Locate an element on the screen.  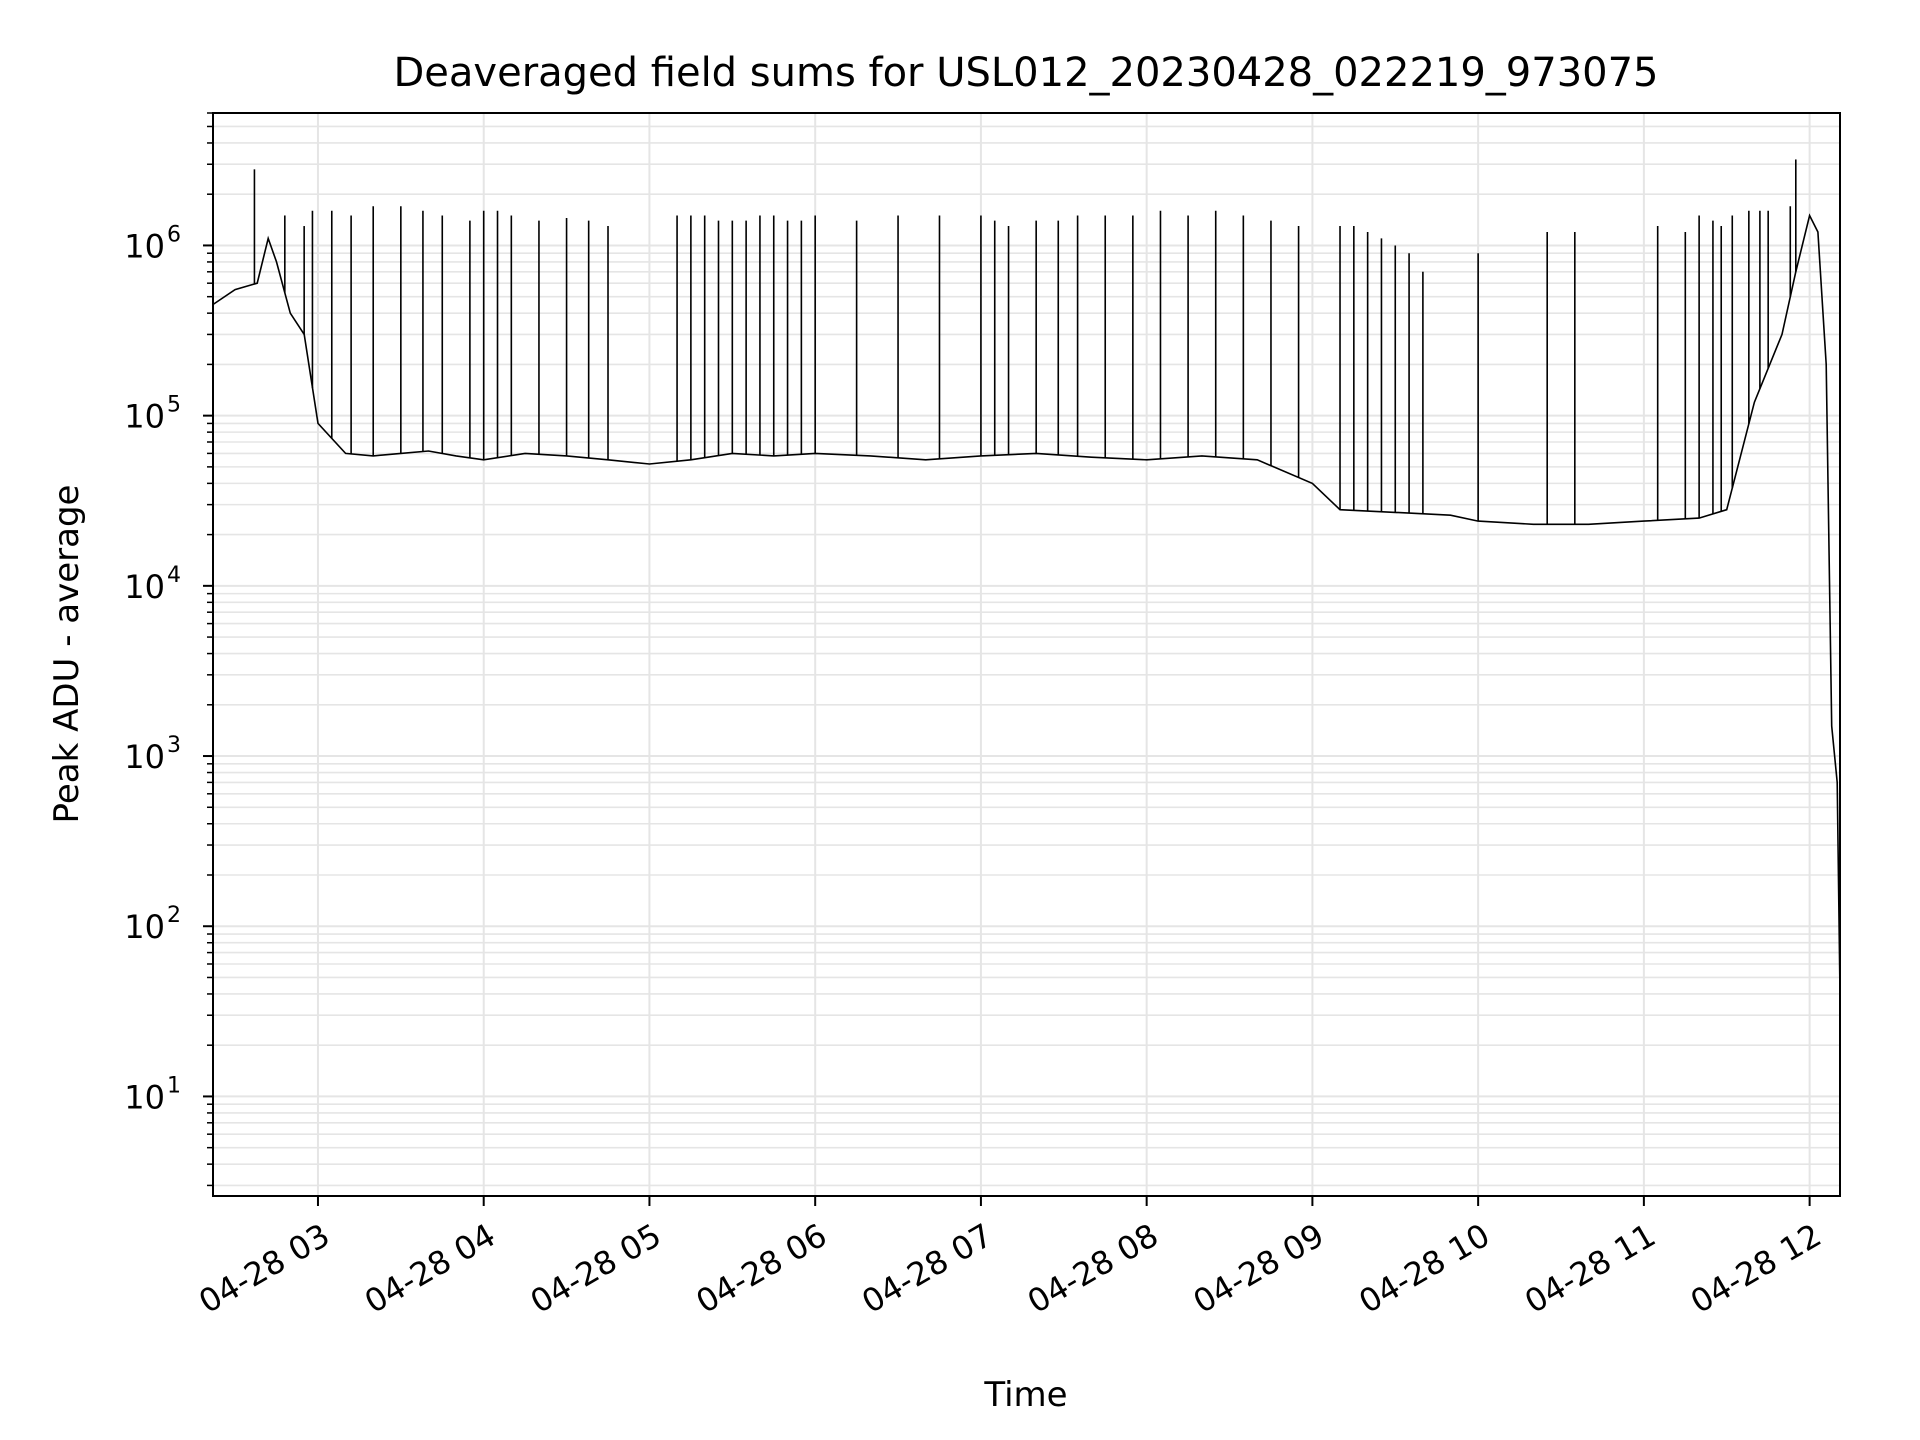
y-tick-label-exponent: 4 is located at coordinates (174, 575).